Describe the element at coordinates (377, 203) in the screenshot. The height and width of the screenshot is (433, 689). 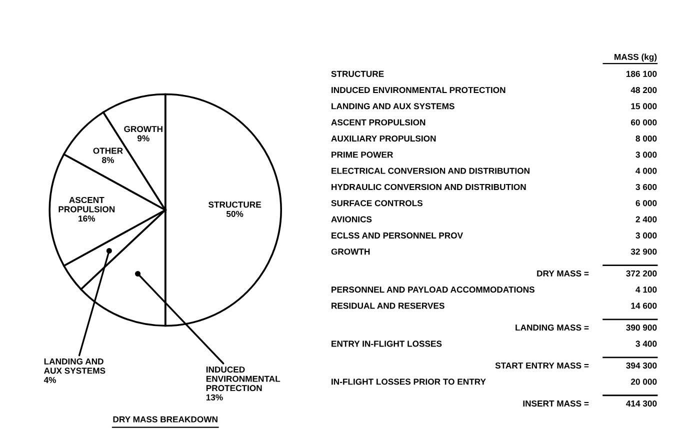
I see `category-label: SURFACE CONTROLS` at that location.